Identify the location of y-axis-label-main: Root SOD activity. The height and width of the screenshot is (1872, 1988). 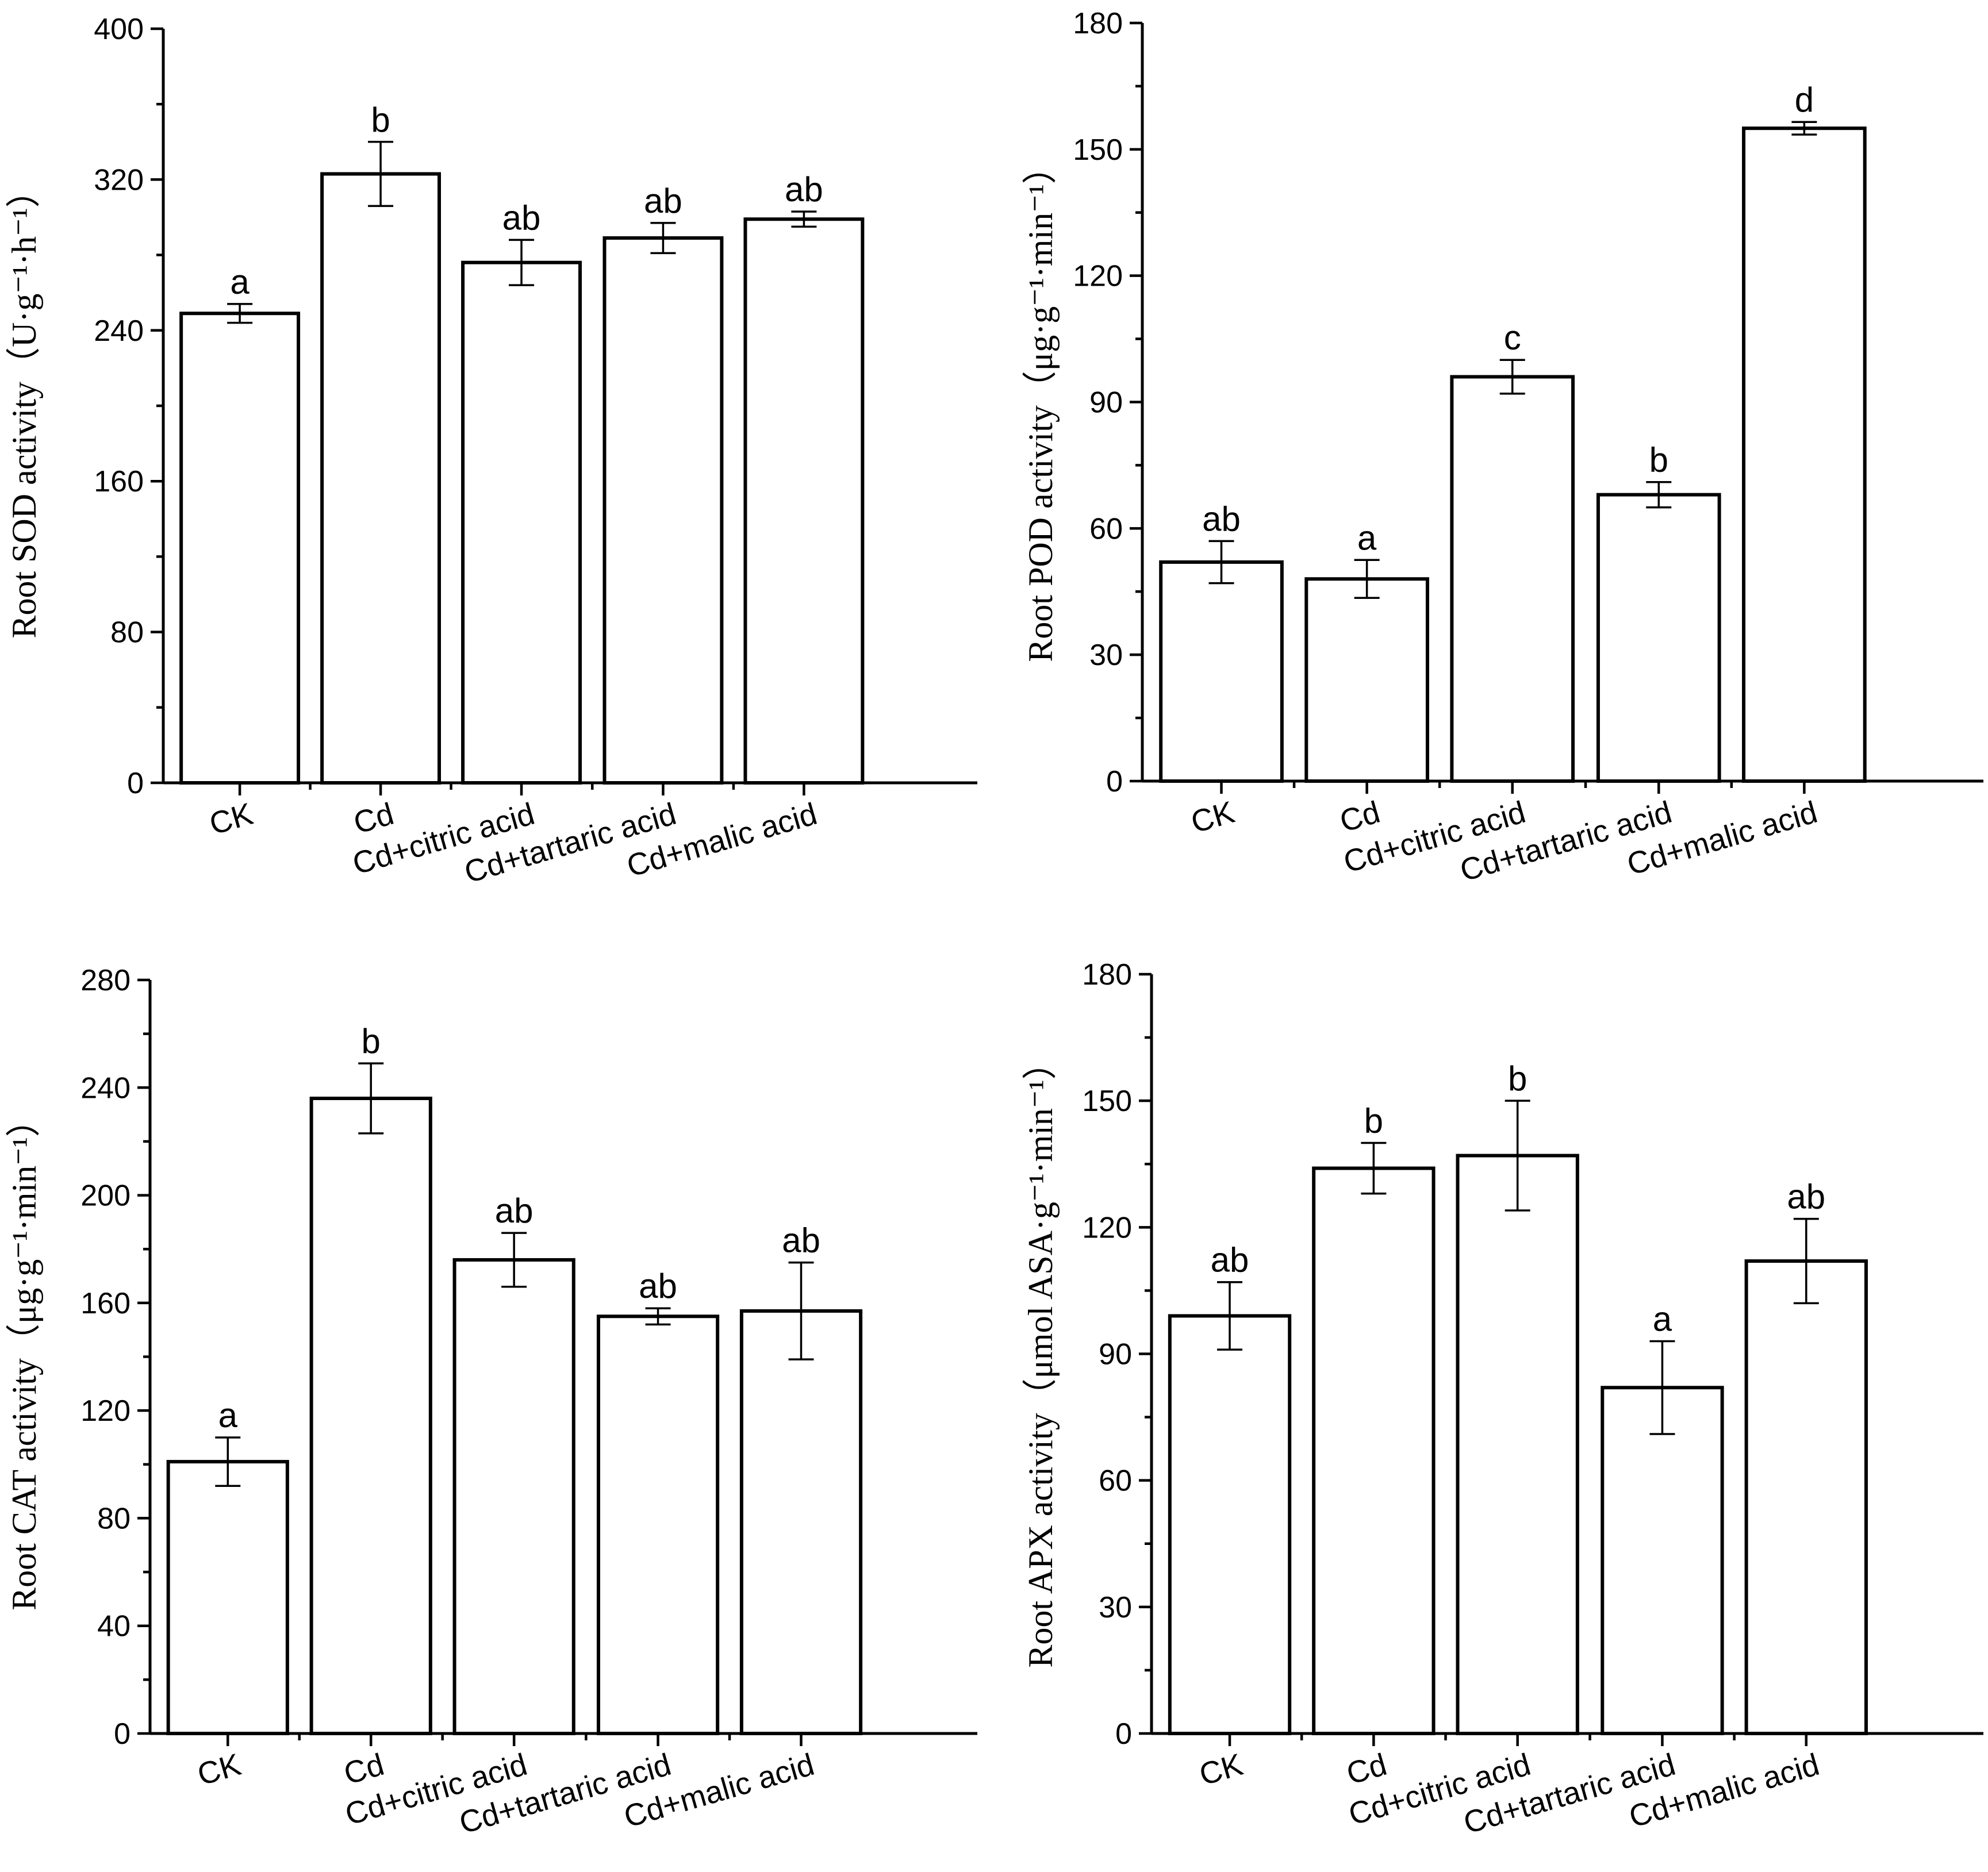
(24, 511).